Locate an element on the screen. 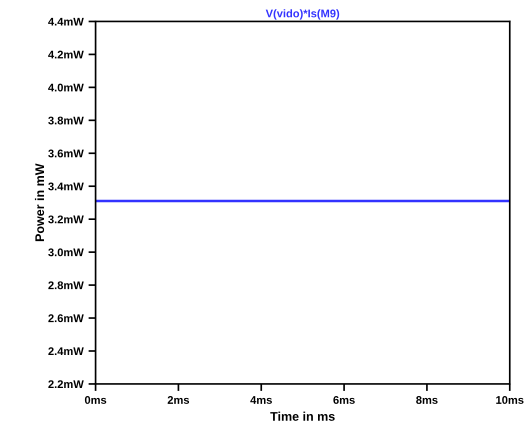  x-tick-label: 0ms is located at coordinates (95, 400).